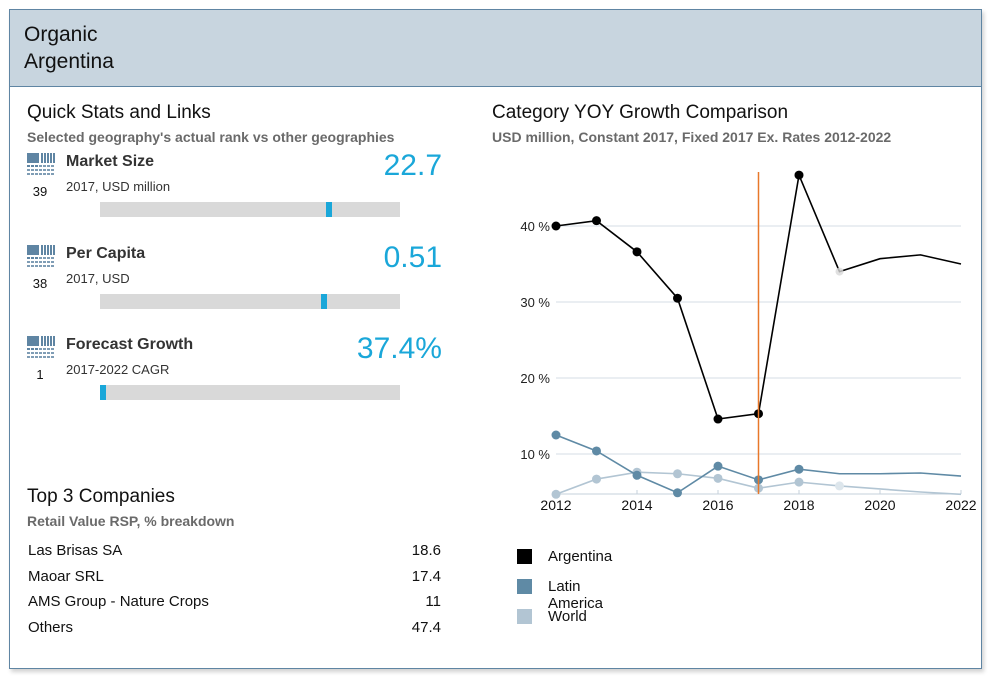  I want to click on stat-value: 37.4%, so click(399, 348).